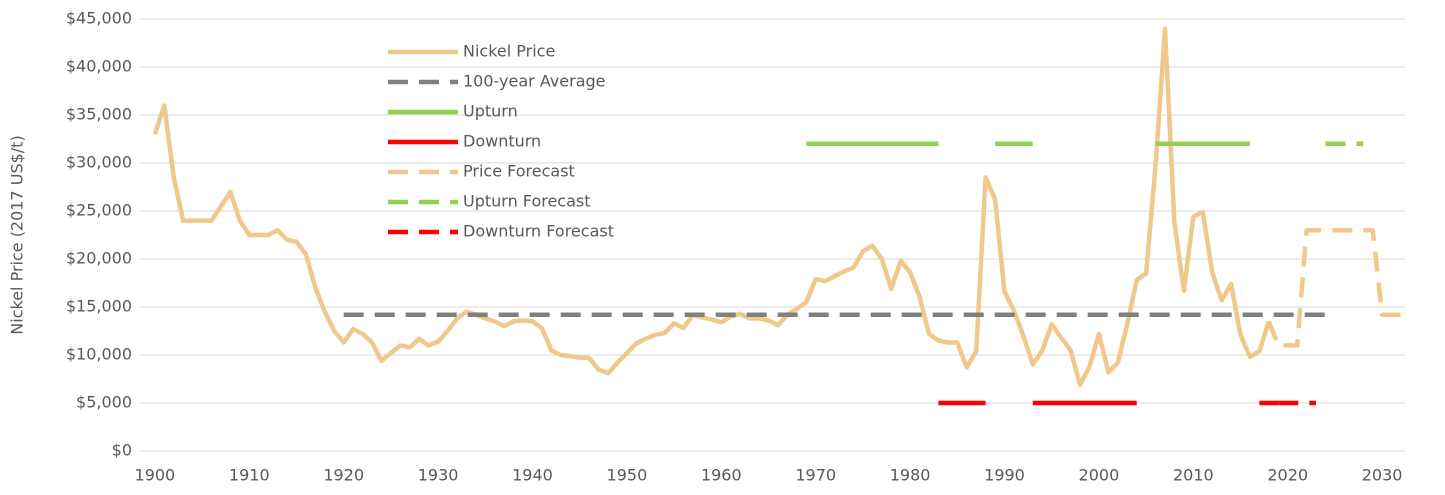  What do you see at coordinates (1287, 475) in the screenshot?
I see `x-tick-label: 2020` at bounding box center [1287, 475].